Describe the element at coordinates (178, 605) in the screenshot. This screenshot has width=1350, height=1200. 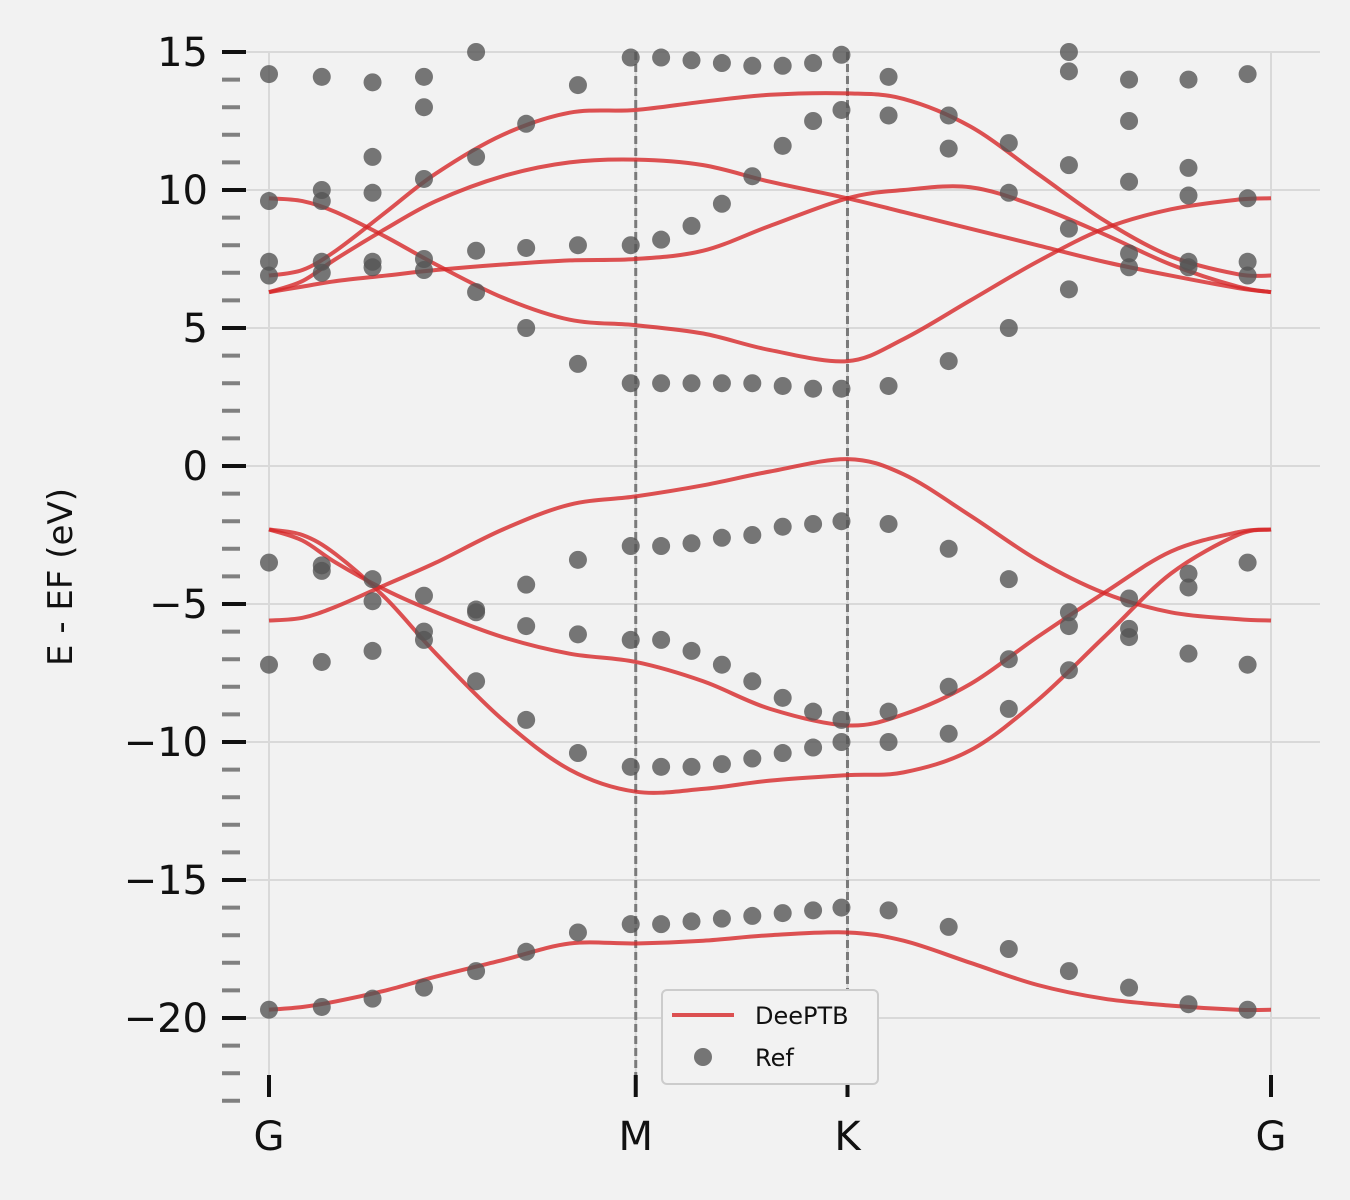
I see `y-tick-label: −5` at that location.